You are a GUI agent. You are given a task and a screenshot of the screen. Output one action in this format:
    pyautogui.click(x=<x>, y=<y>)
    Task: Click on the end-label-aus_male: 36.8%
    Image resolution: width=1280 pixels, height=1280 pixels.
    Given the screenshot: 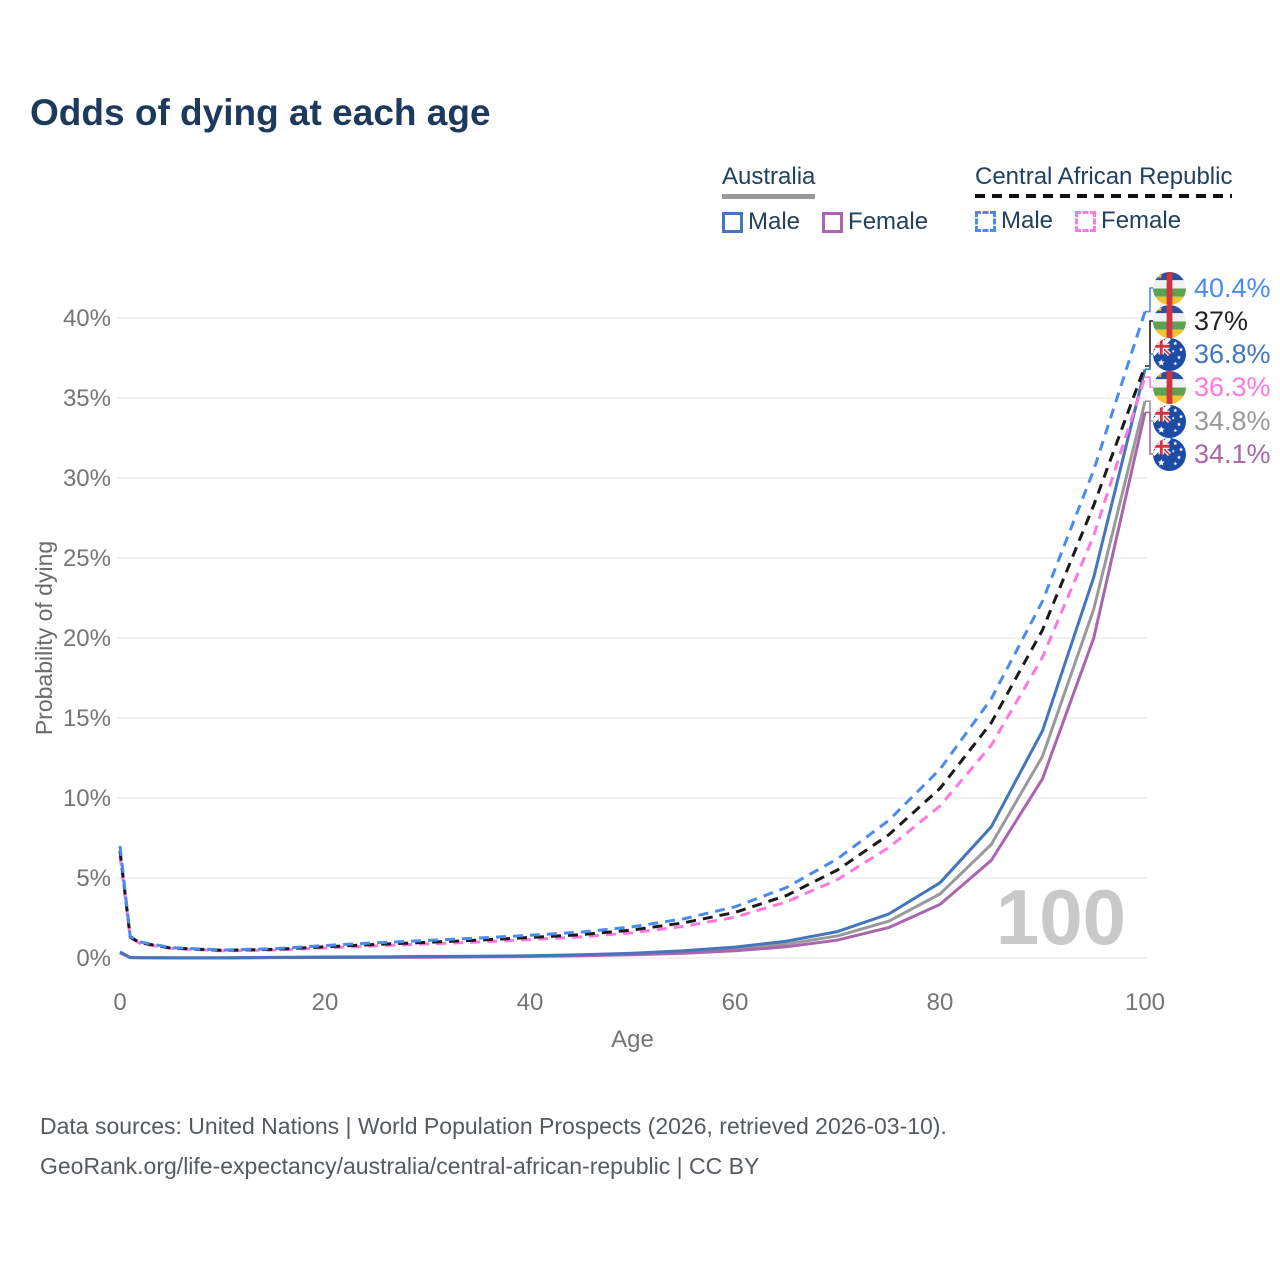 What is the action you would take?
    pyautogui.click(x=1212, y=354)
    